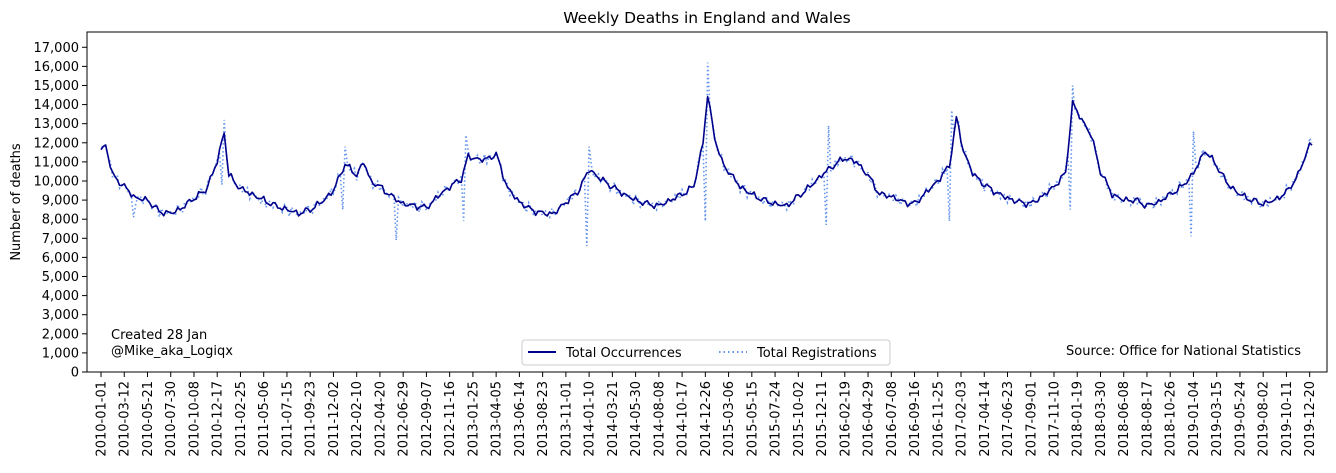 This screenshot has width=1336, height=473. I want to click on y-tick-label: 12,000, so click(57, 143).